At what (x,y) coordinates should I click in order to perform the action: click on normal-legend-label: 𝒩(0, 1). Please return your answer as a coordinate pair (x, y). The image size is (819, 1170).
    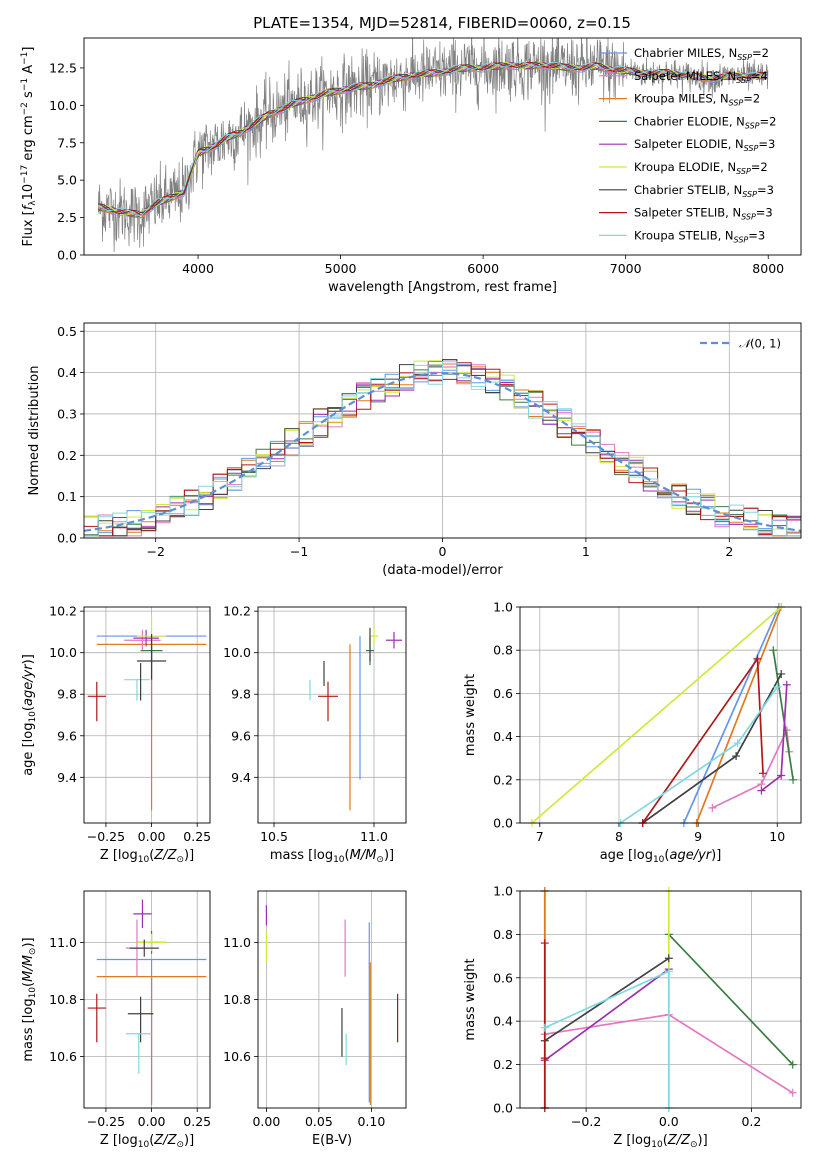
    Looking at the image, I should click on (760, 344).